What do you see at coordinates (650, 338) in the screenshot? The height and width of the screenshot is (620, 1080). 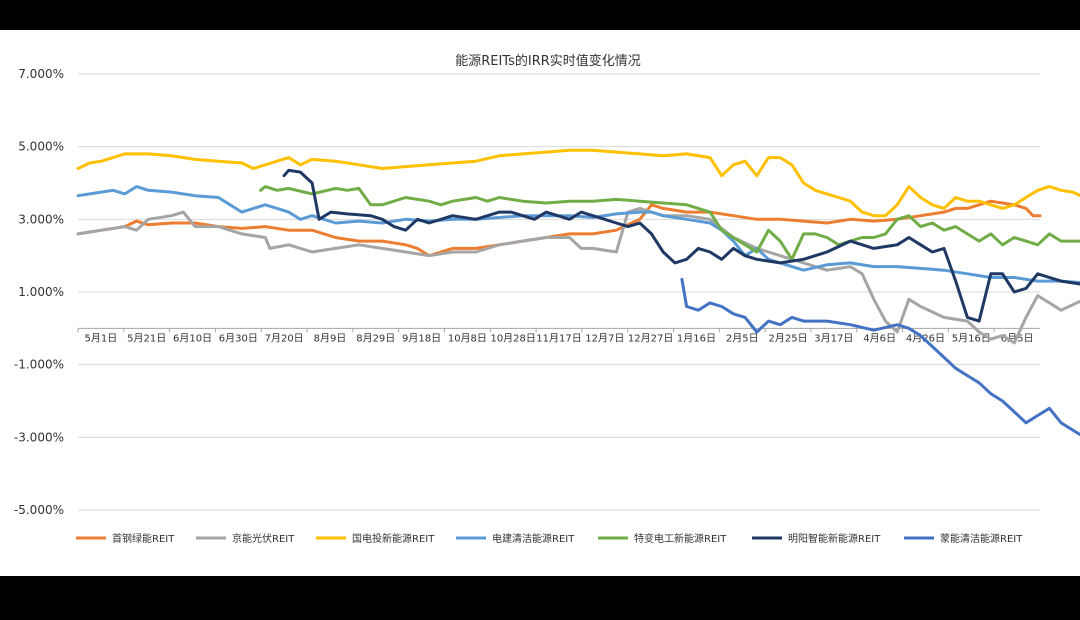 I see `x-tick-label: 12月27日` at bounding box center [650, 338].